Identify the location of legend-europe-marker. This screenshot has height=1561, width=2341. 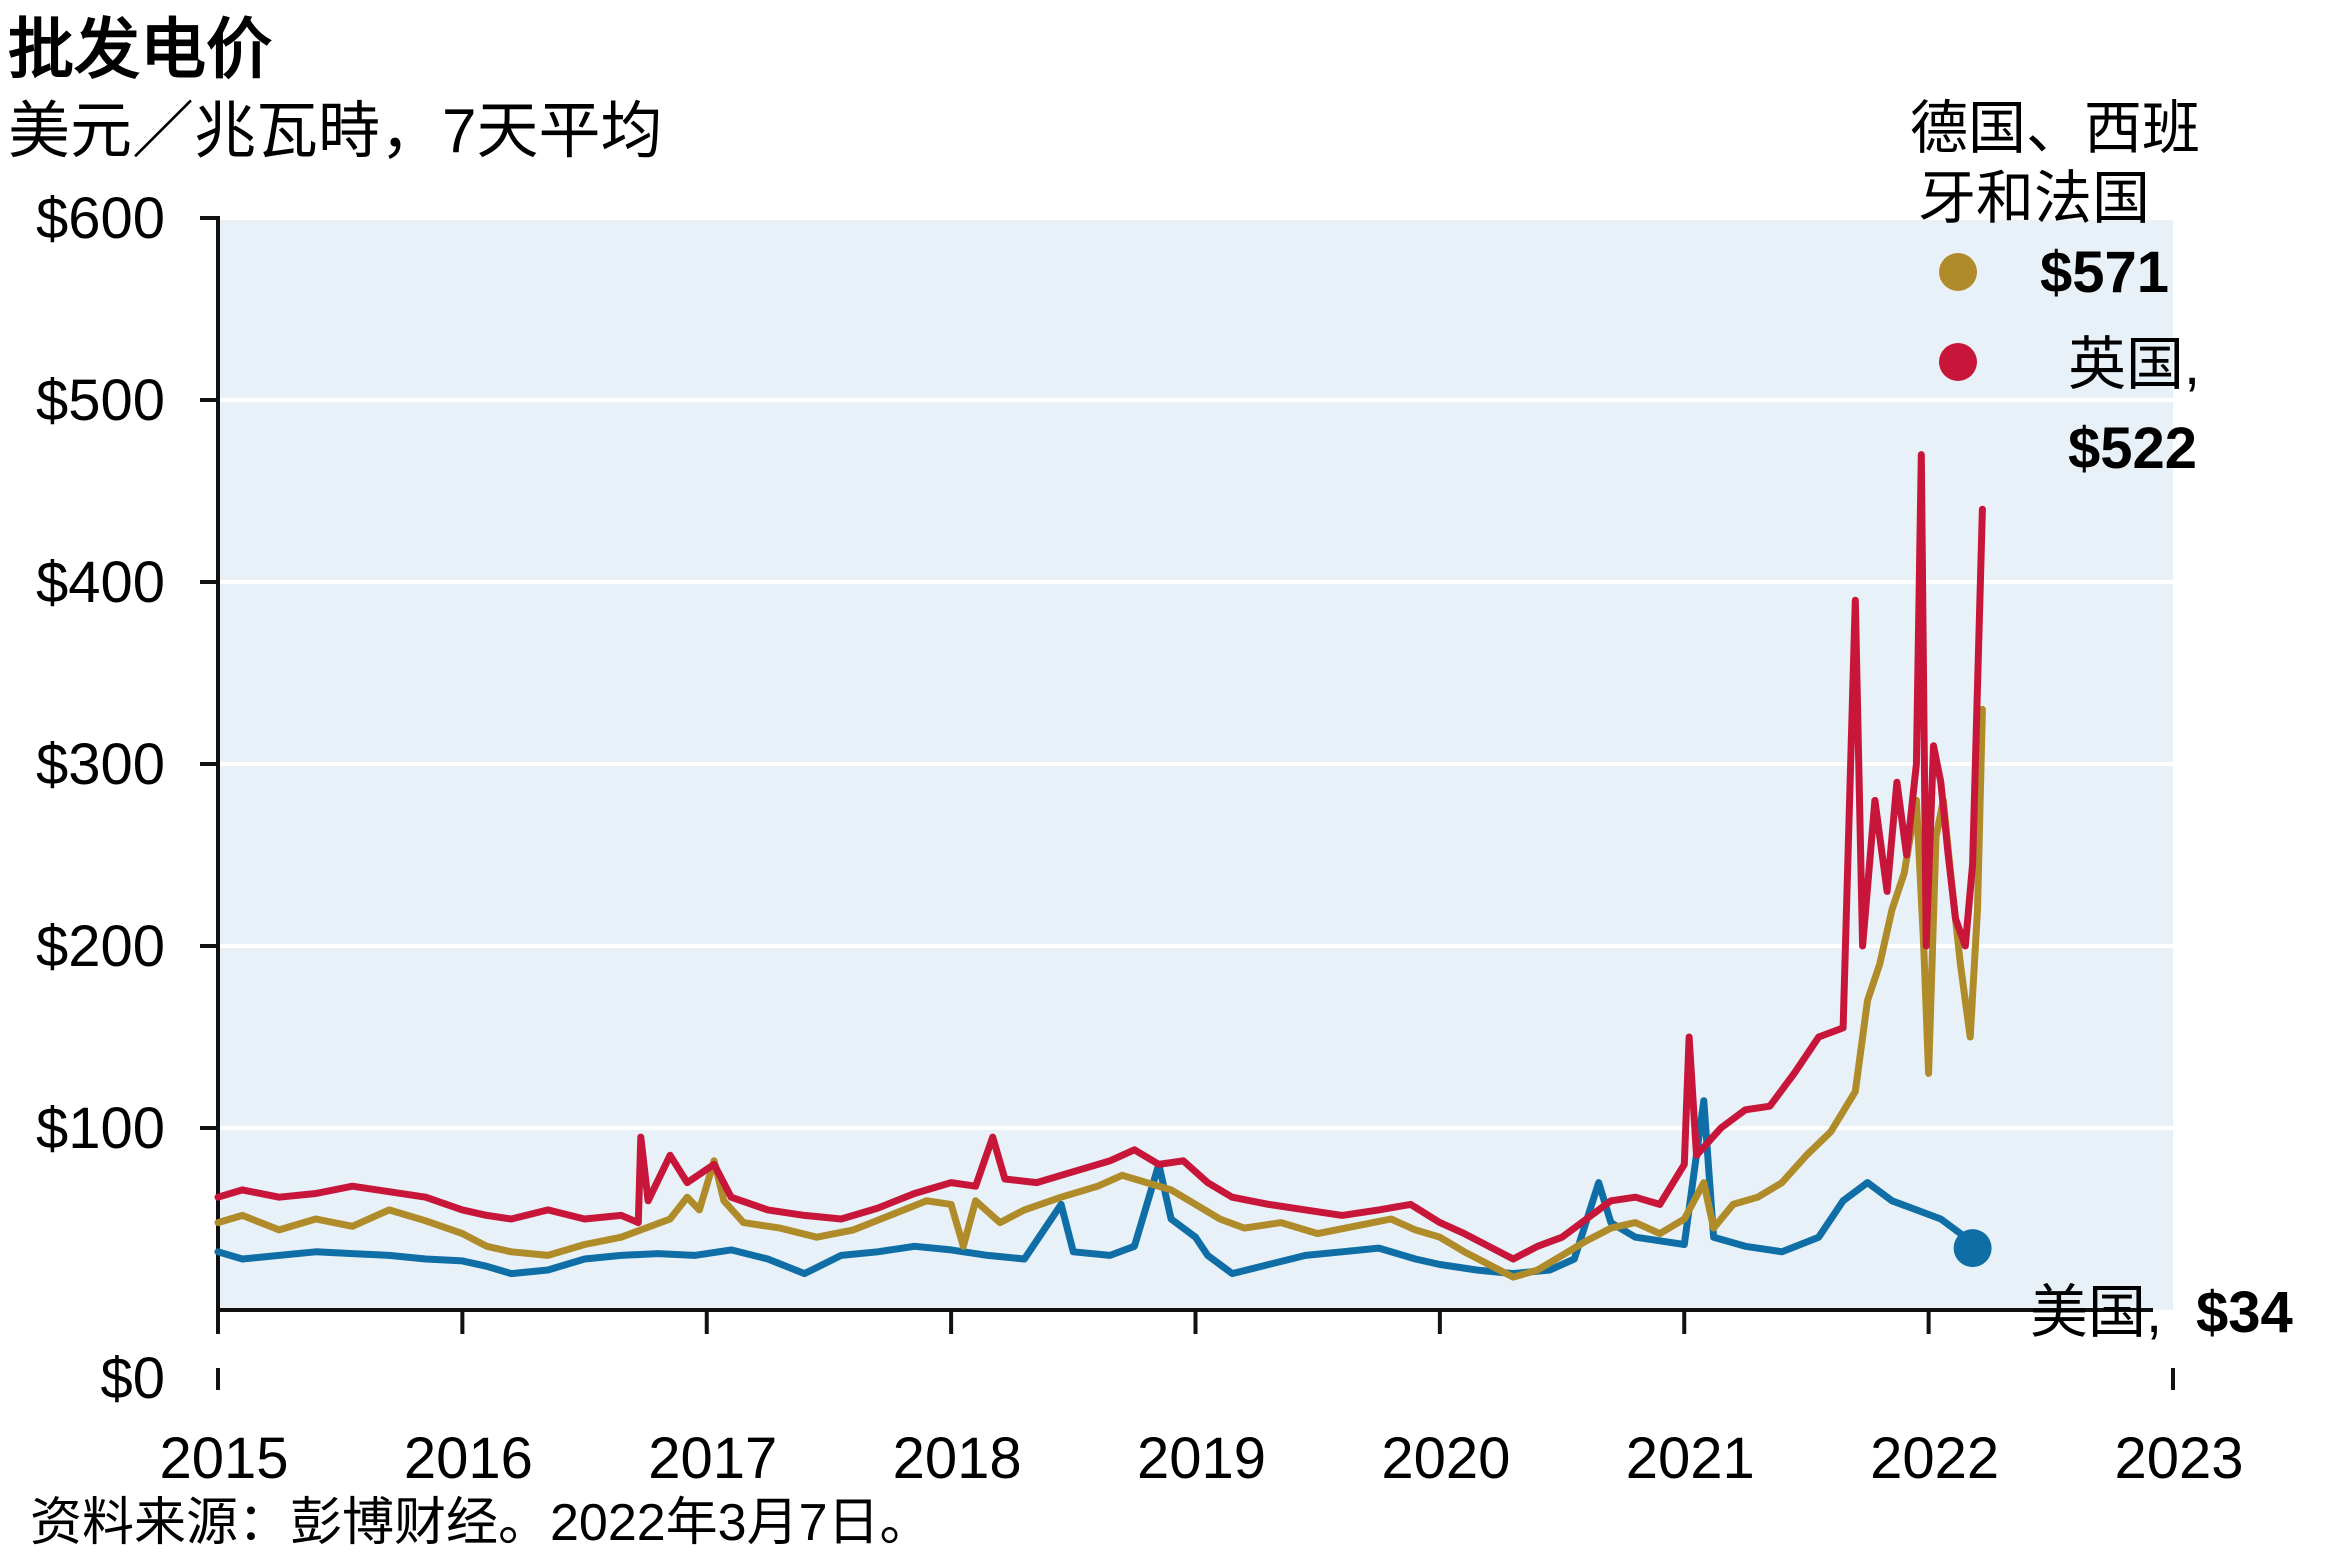
(1958, 272).